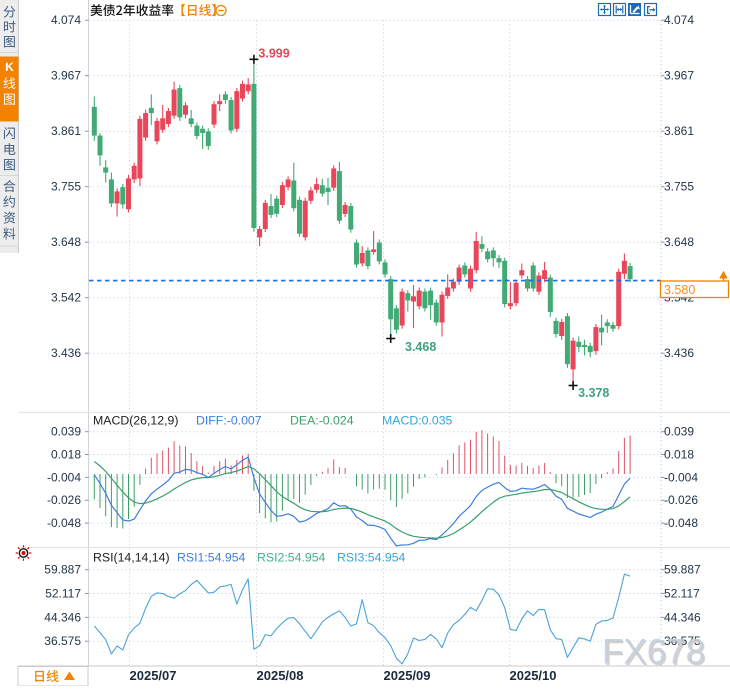 This screenshot has width=730, height=691. I want to click on svg-text: MACD:0.035, so click(417, 421).